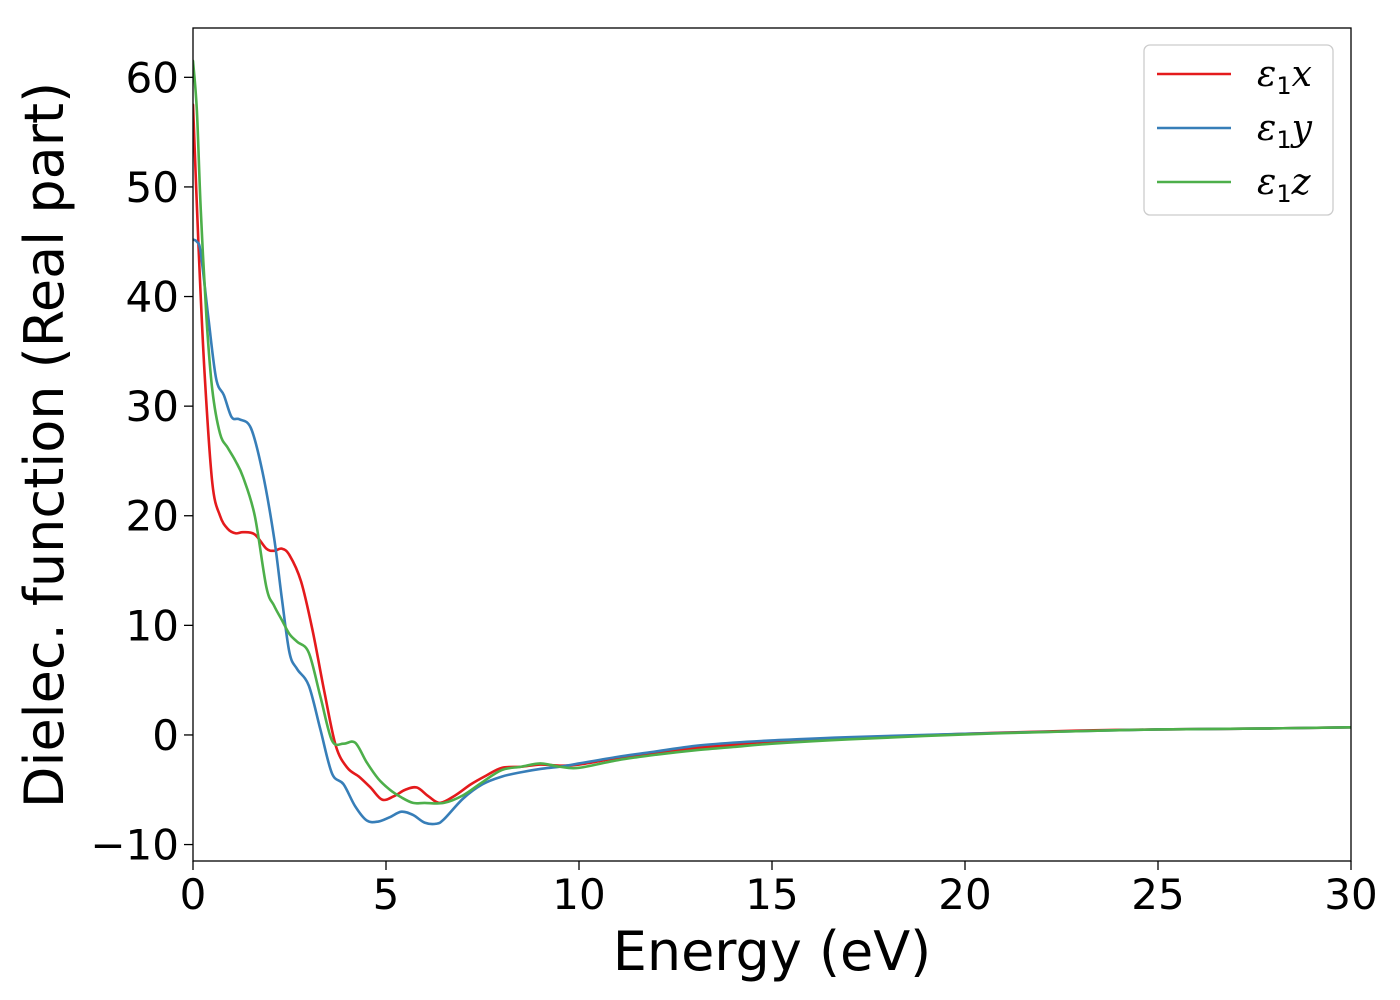  Describe the element at coordinates (578, 894) in the screenshot. I see `x-tick-label: 10` at that location.